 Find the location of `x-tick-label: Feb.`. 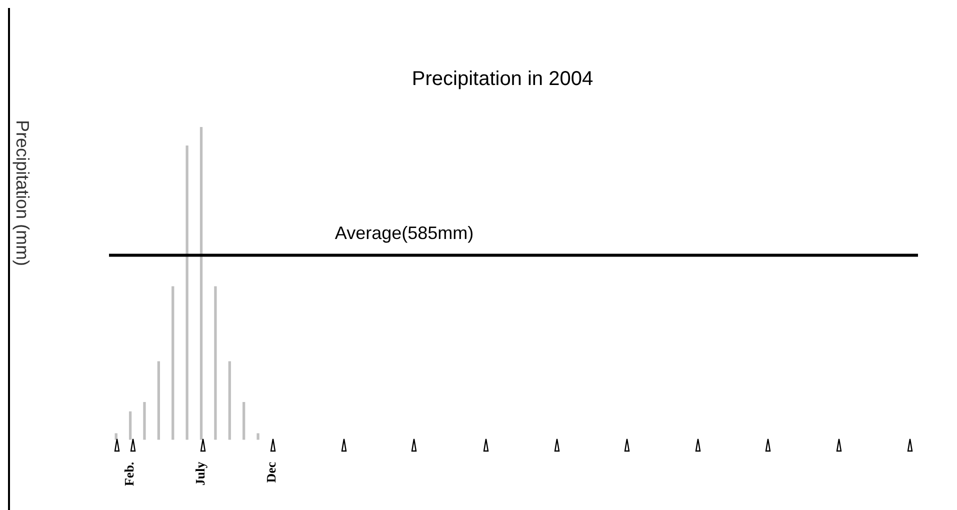

x-tick-label: Feb. is located at coordinates (129, 474).